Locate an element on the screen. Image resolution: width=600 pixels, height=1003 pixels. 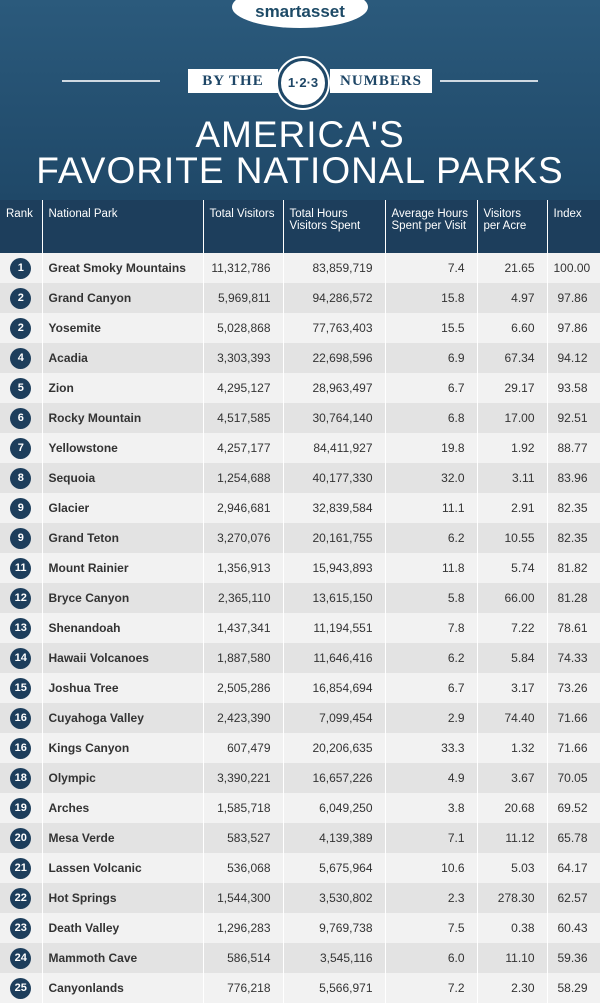
logo: smartasset is located at coordinates (300, 14).